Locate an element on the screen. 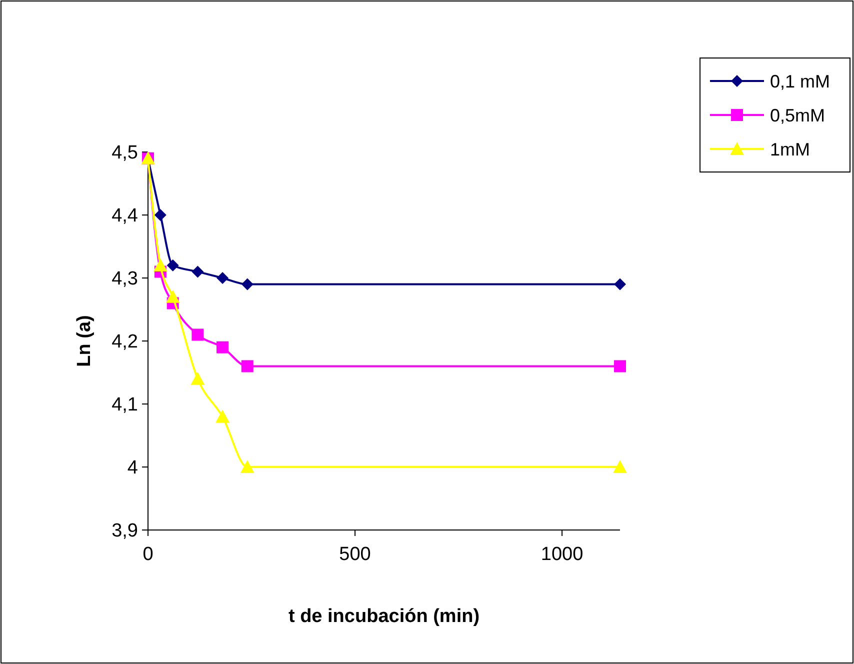 The image size is (854, 664). y-axis-title: Ln (a) is located at coordinates (84, 341).